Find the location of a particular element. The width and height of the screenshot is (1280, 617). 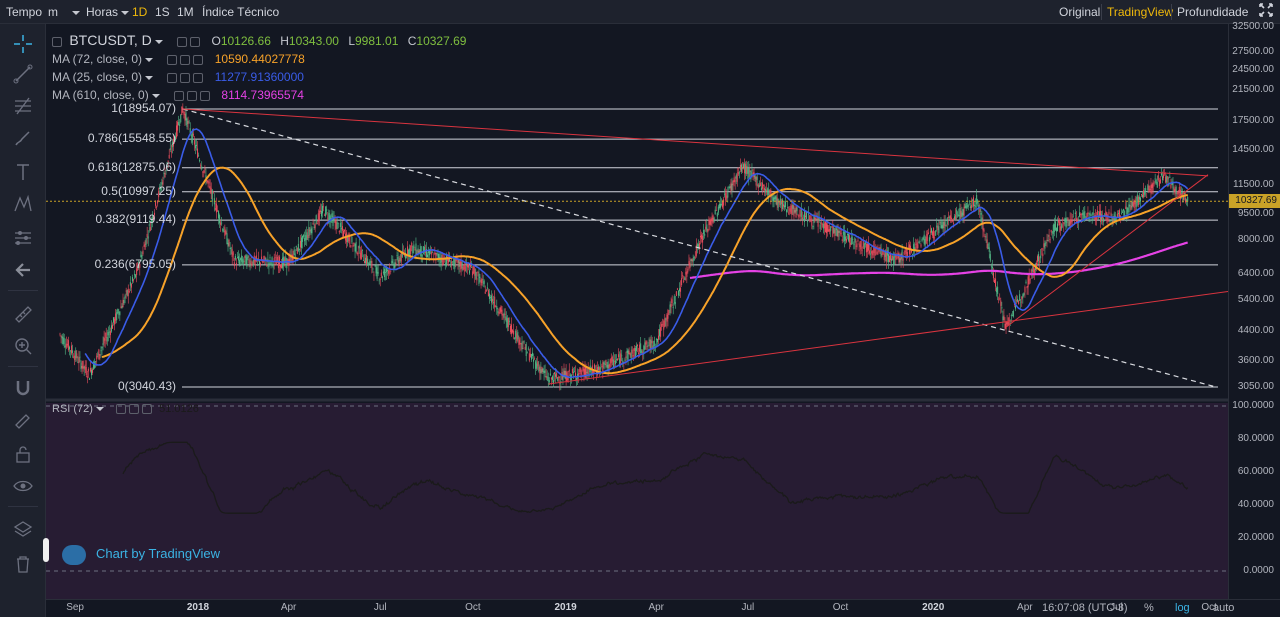

back-tool is located at coordinates (23, 270).